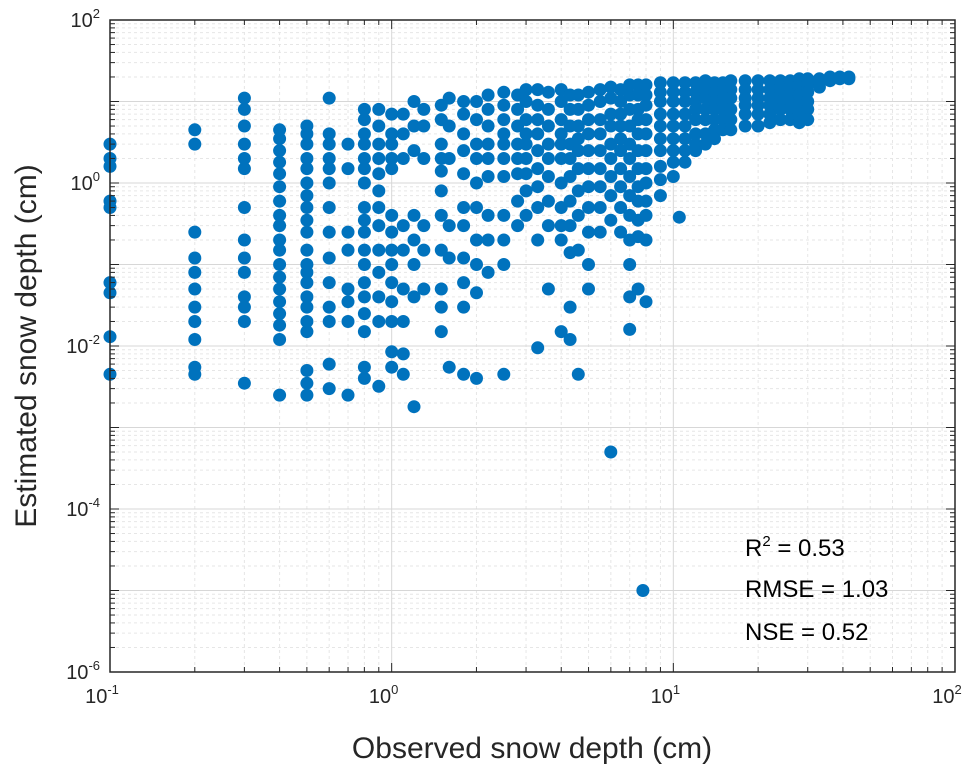 The height and width of the screenshot is (774, 978). What do you see at coordinates (83, 345) in the screenshot?
I see `y-tick-label: 10-2` at bounding box center [83, 345].